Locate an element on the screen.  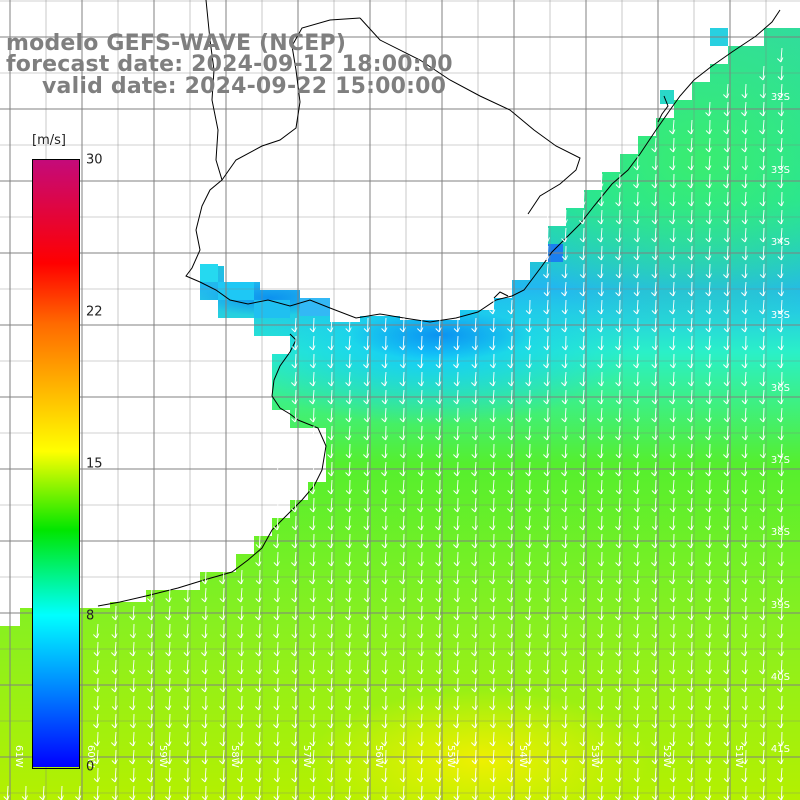
lat-label: 34S is located at coordinates (780, 242).